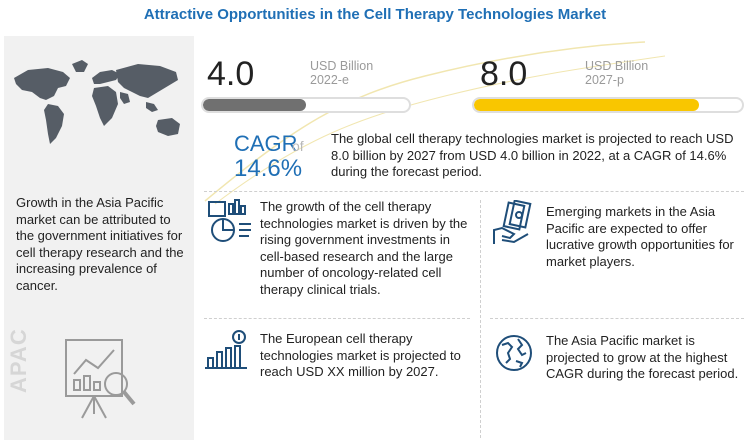 Image resolution: width=750 pixels, height=447 pixels. I want to click on divider-left-mid, so click(337, 318).